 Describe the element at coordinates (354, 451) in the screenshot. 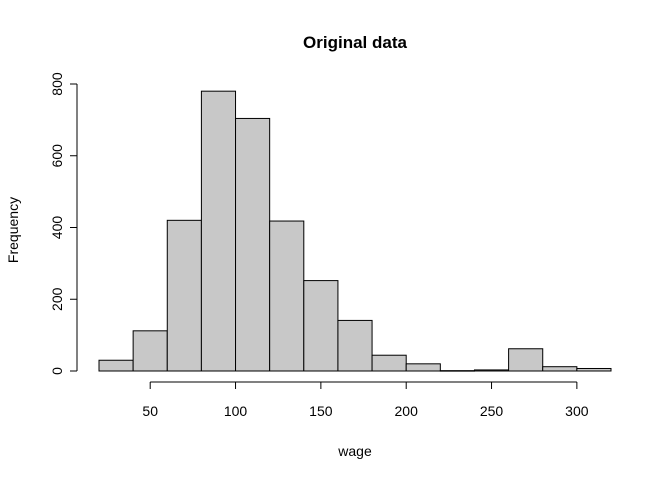

I see `x-axis-label: wage` at that location.